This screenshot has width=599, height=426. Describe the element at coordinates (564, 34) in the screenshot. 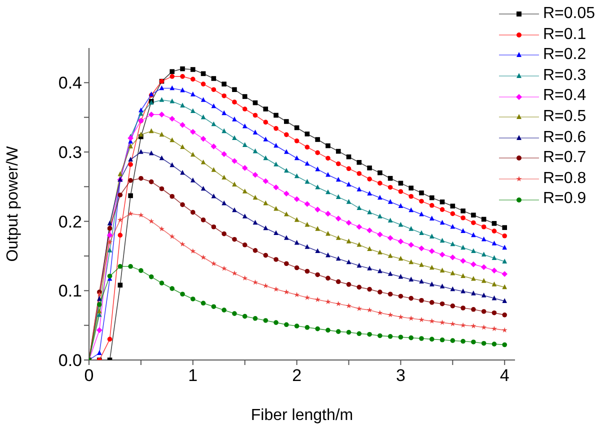

I see `legend-label: R=0.1` at that location.